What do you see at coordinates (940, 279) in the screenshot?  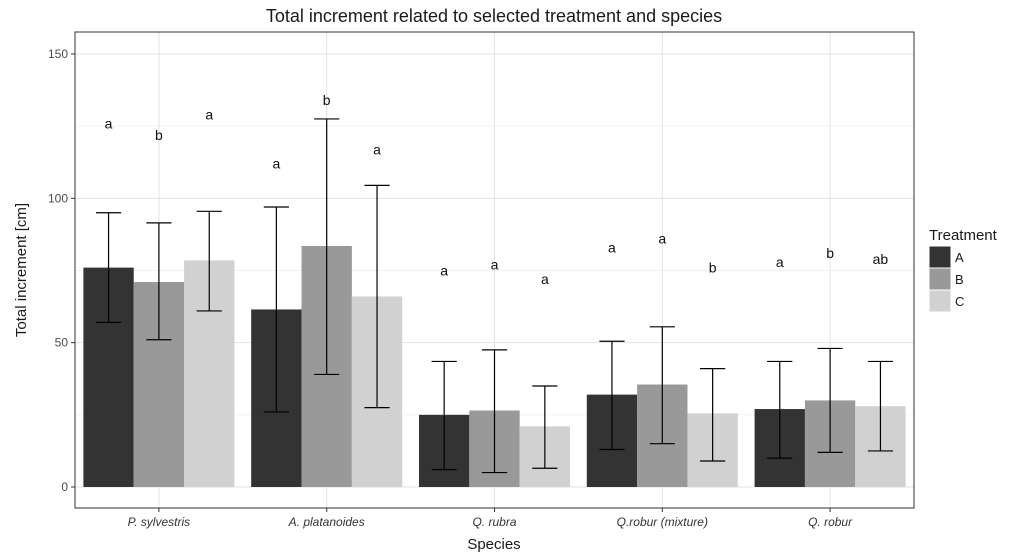 I see `legend-key-B` at bounding box center [940, 279].